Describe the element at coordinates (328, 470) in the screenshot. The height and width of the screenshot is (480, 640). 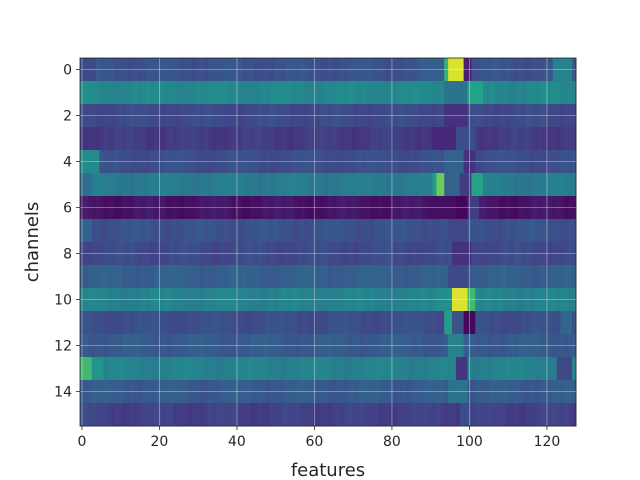
I see `x-axis-label: features` at that location.